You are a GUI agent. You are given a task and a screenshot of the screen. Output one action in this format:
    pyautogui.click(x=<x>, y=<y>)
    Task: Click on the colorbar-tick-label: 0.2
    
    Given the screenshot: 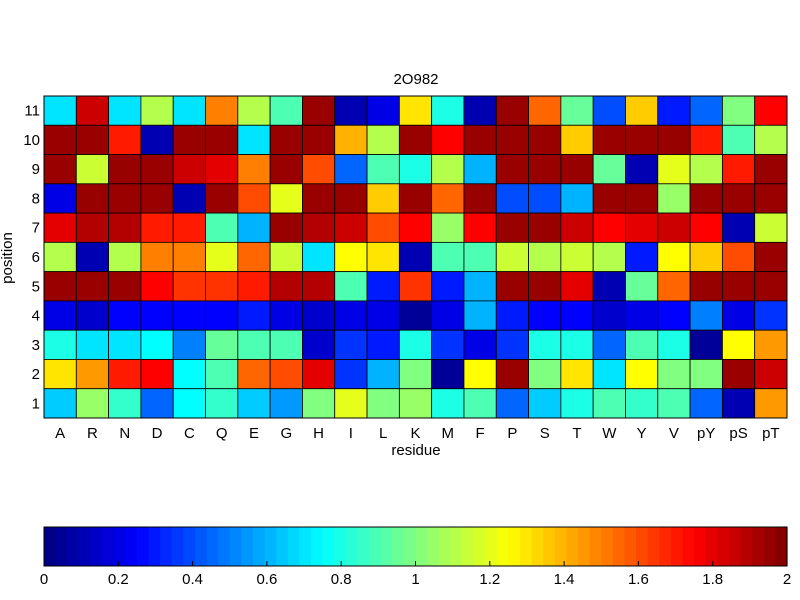 What is the action you would take?
    pyautogui.click(x=118, y=579)
    